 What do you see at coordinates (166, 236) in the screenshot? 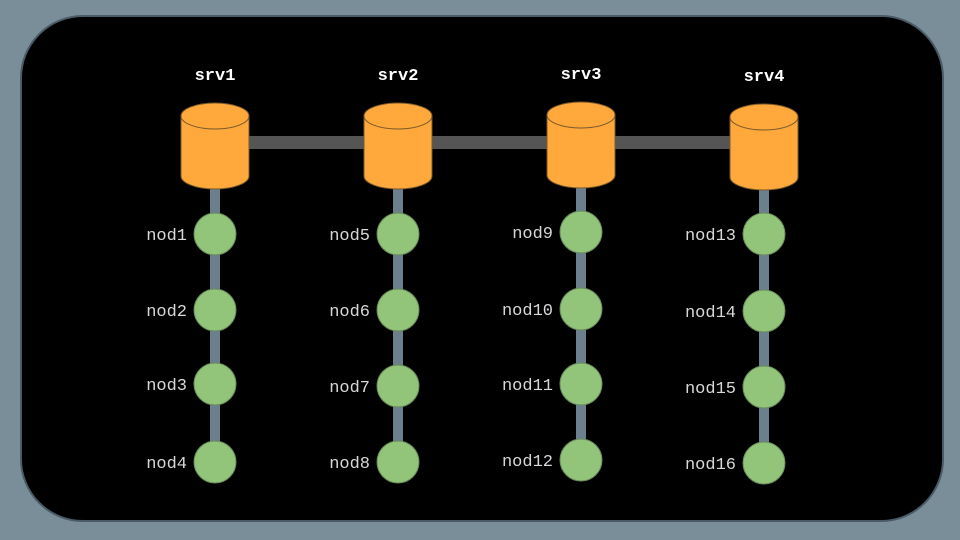
I see `node-label: nod1` at bounding box center [166, 236].